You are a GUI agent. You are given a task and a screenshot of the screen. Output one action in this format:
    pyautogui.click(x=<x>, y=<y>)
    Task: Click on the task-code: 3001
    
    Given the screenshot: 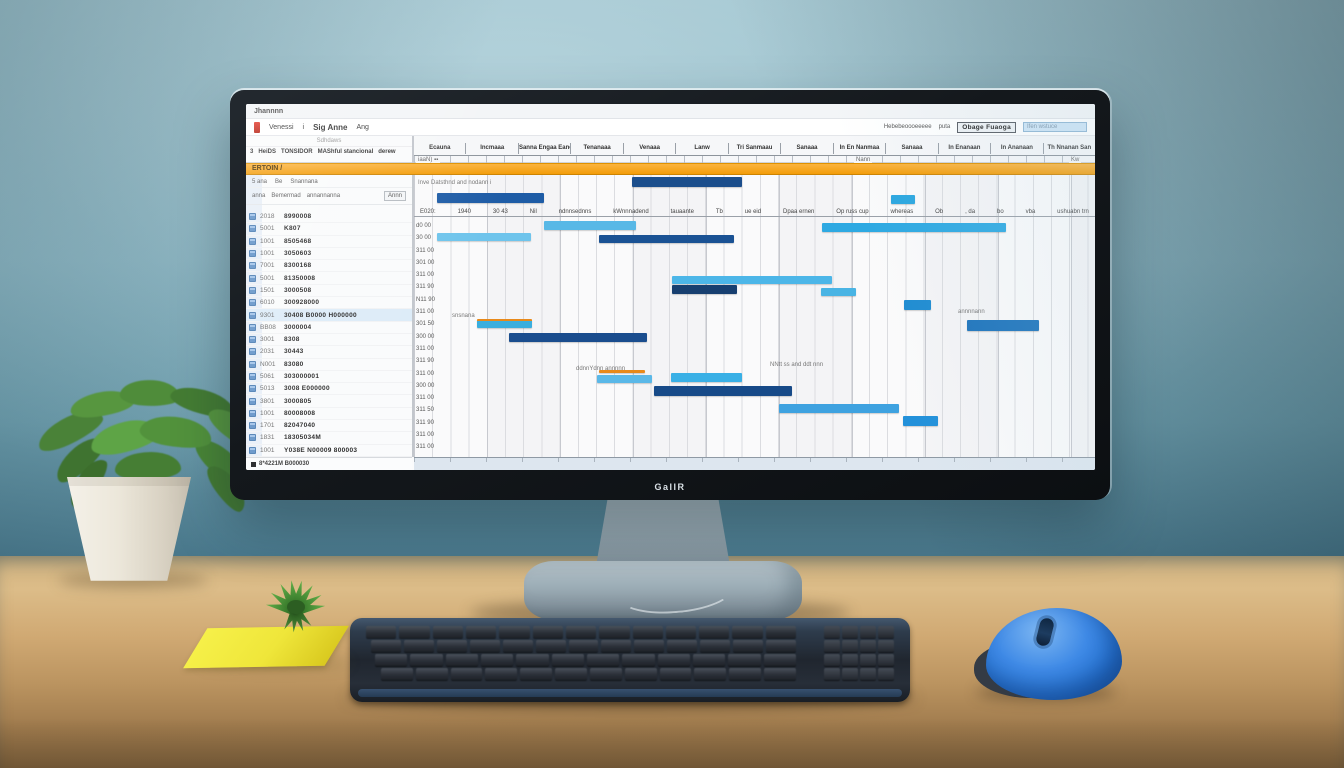 What is the action you would take?
    pyautogui.click(x=267, y=340)
    